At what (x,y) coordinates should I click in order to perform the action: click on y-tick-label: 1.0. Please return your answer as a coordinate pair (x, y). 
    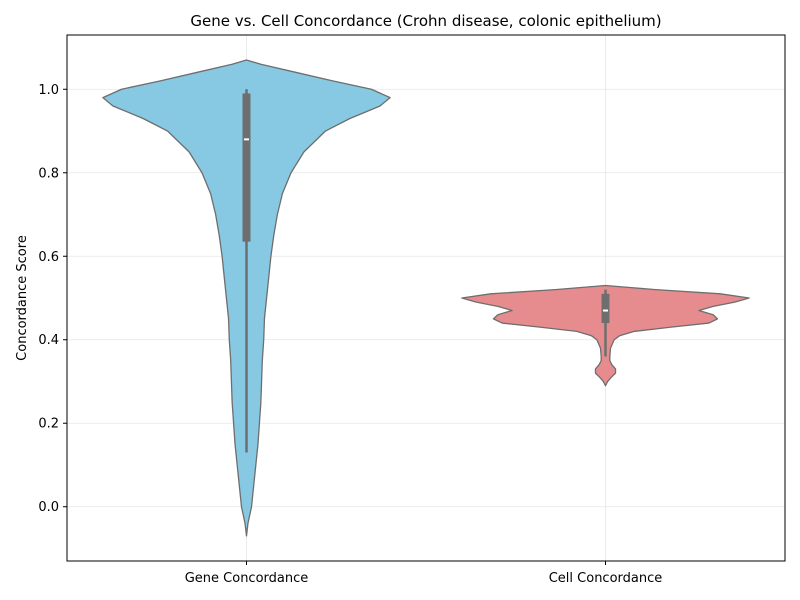
    Looking at the image, I should click on (48, 90).